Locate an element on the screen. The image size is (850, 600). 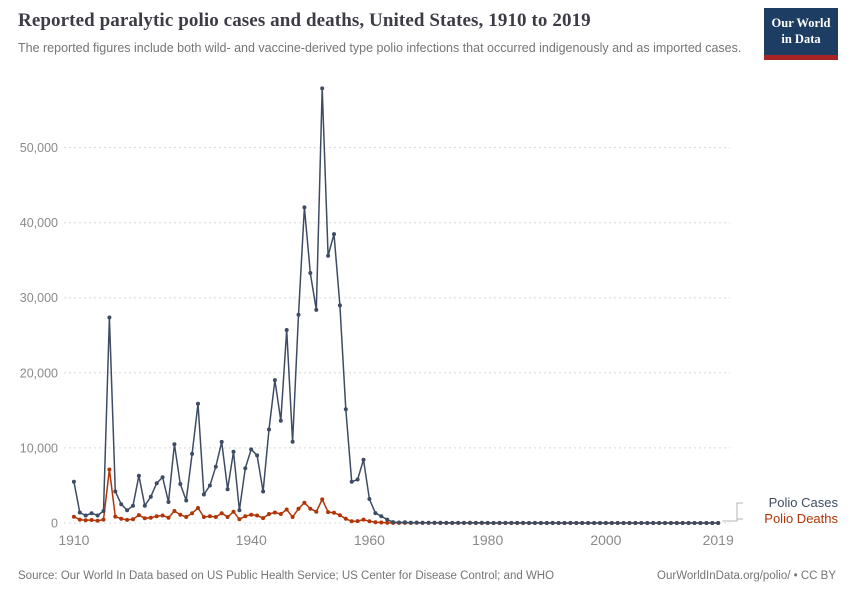
svg-text: 2019 is located at coordinates (718, 540).